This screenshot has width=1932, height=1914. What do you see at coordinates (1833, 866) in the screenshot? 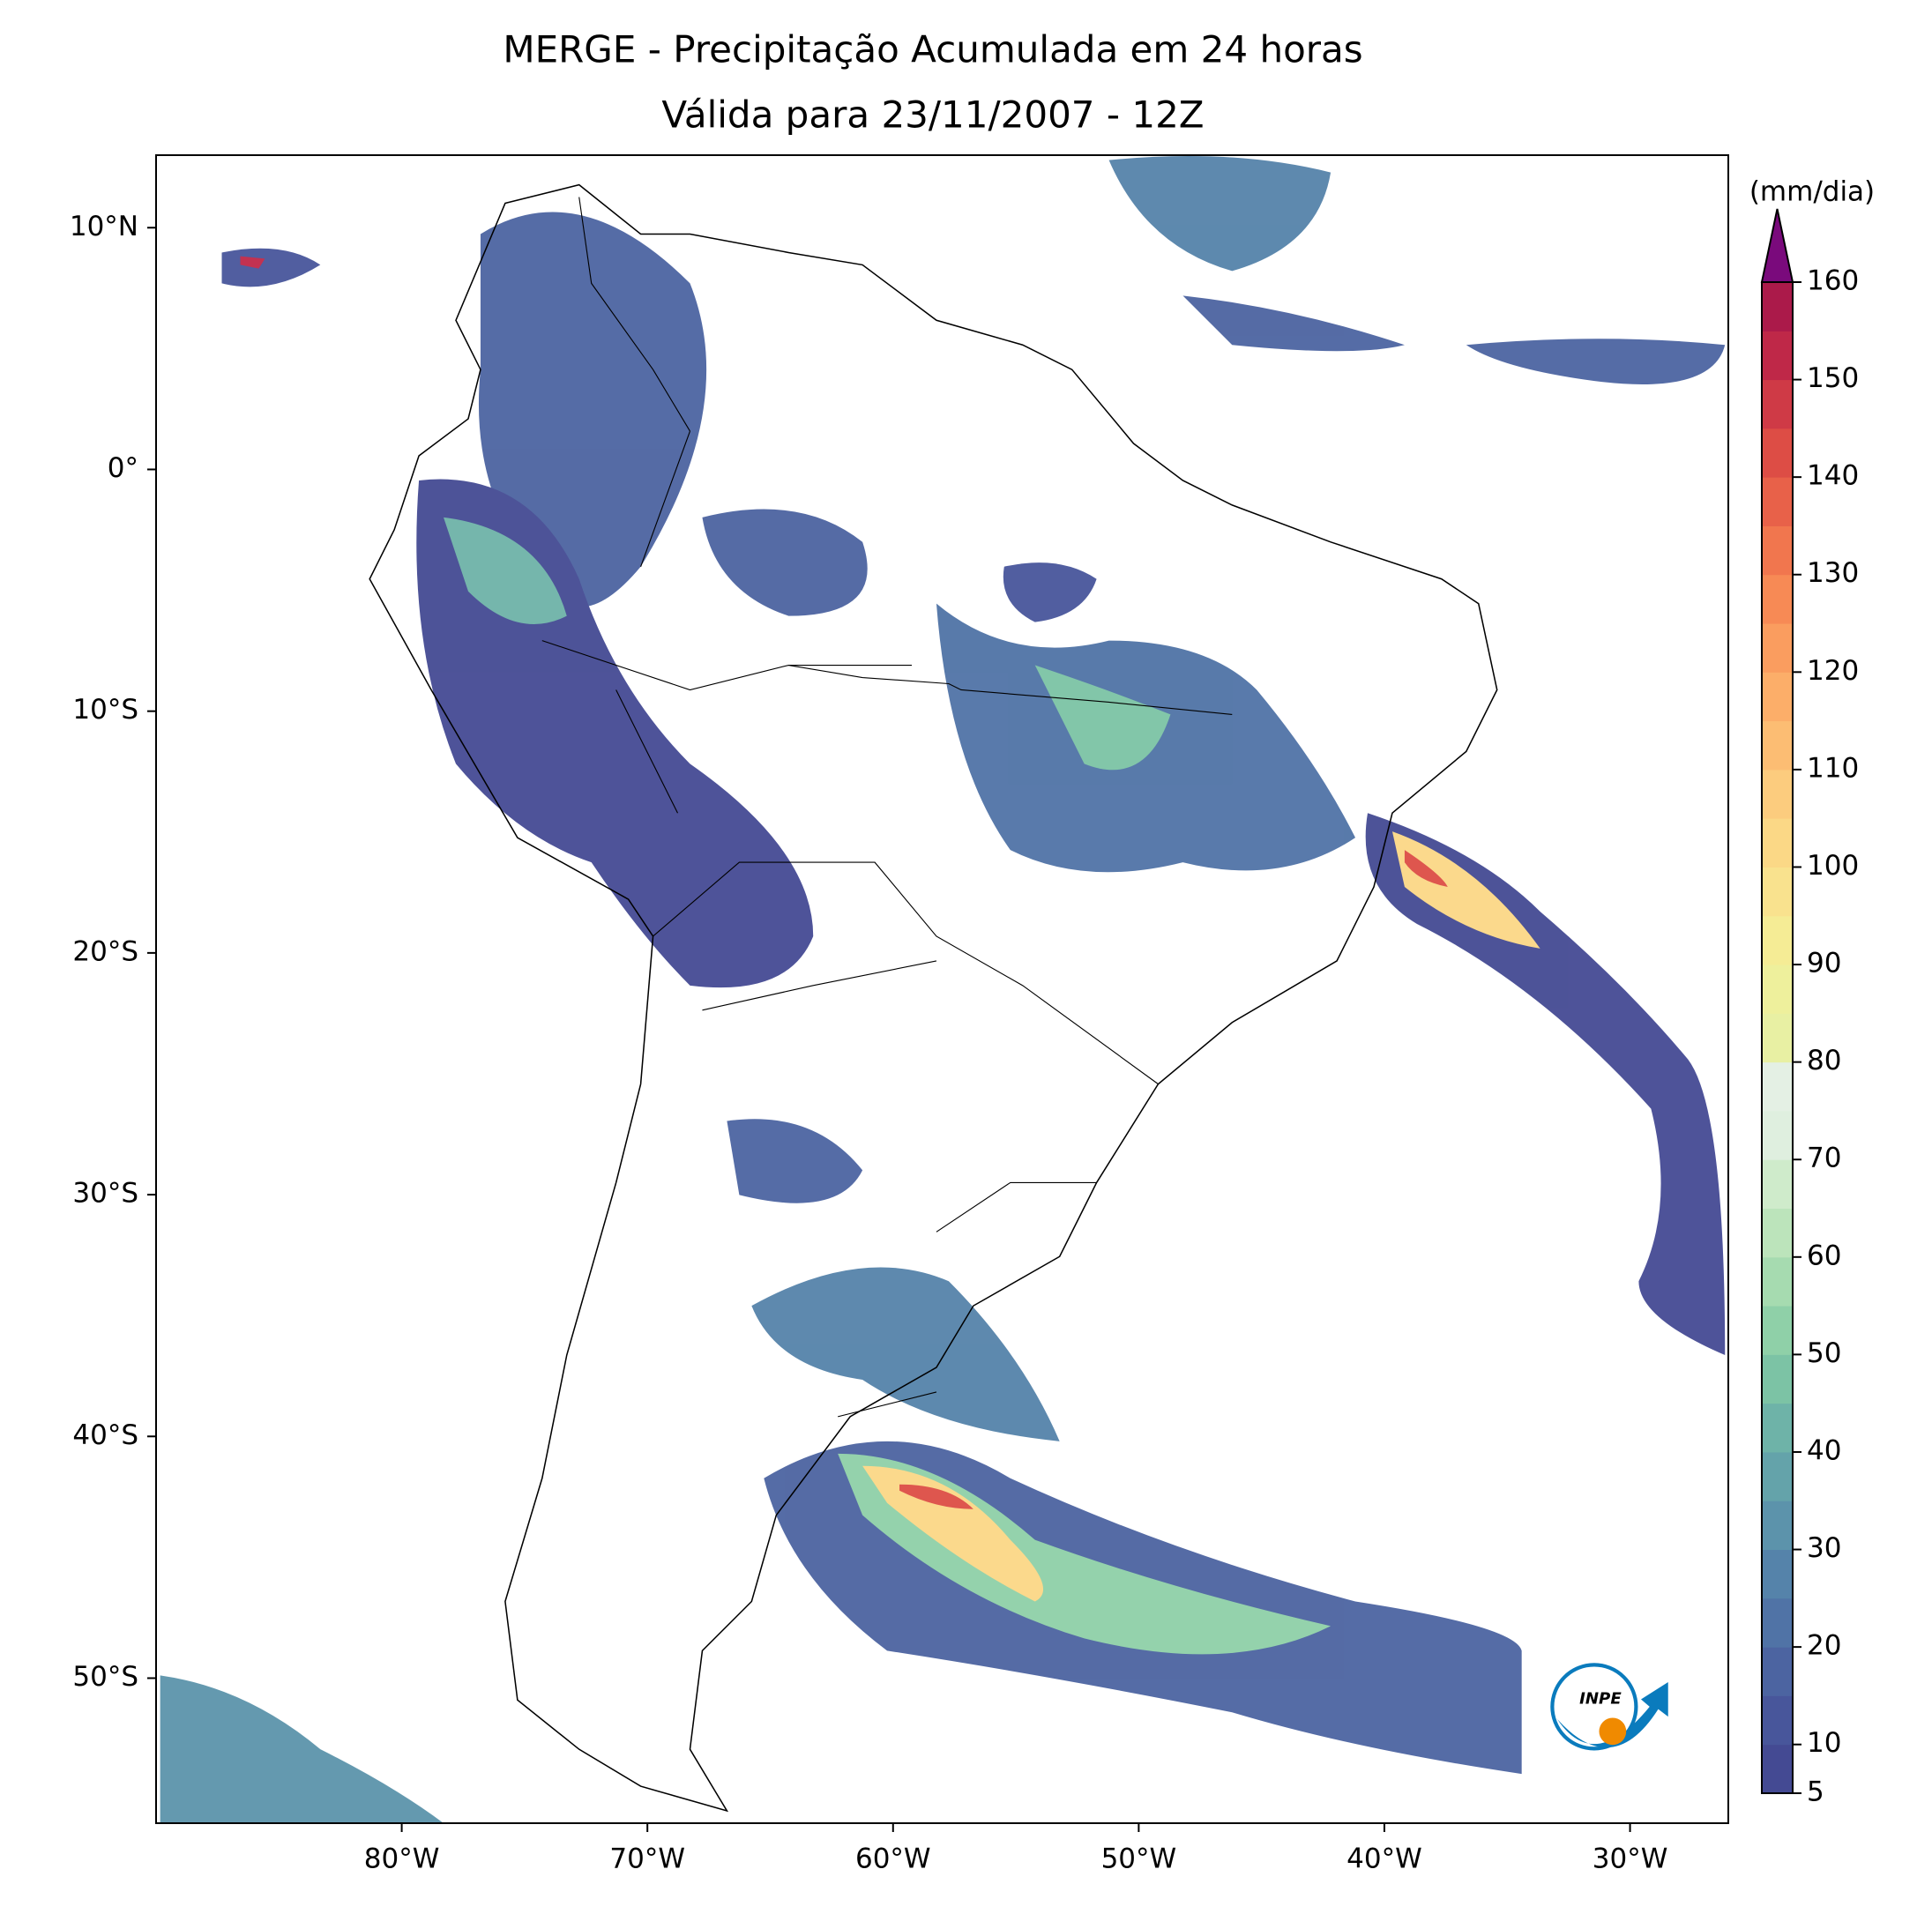
I see `colorbar-tick-label: 100` at bounding box center [1833, 866].